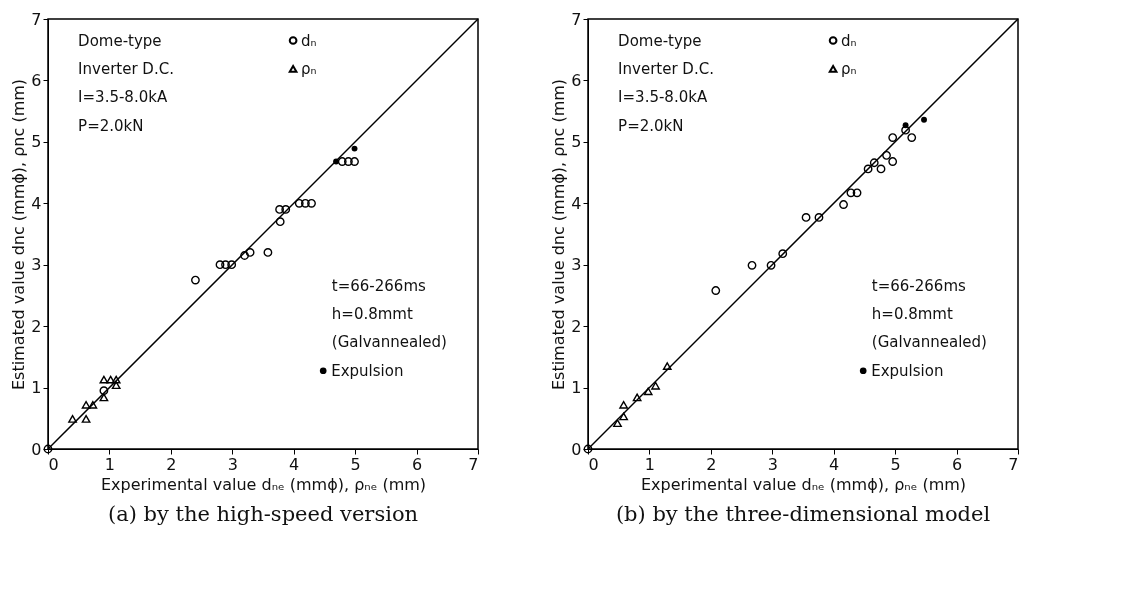  I want to click on text: (b) by the three-dimensional model, so click(803, 514).